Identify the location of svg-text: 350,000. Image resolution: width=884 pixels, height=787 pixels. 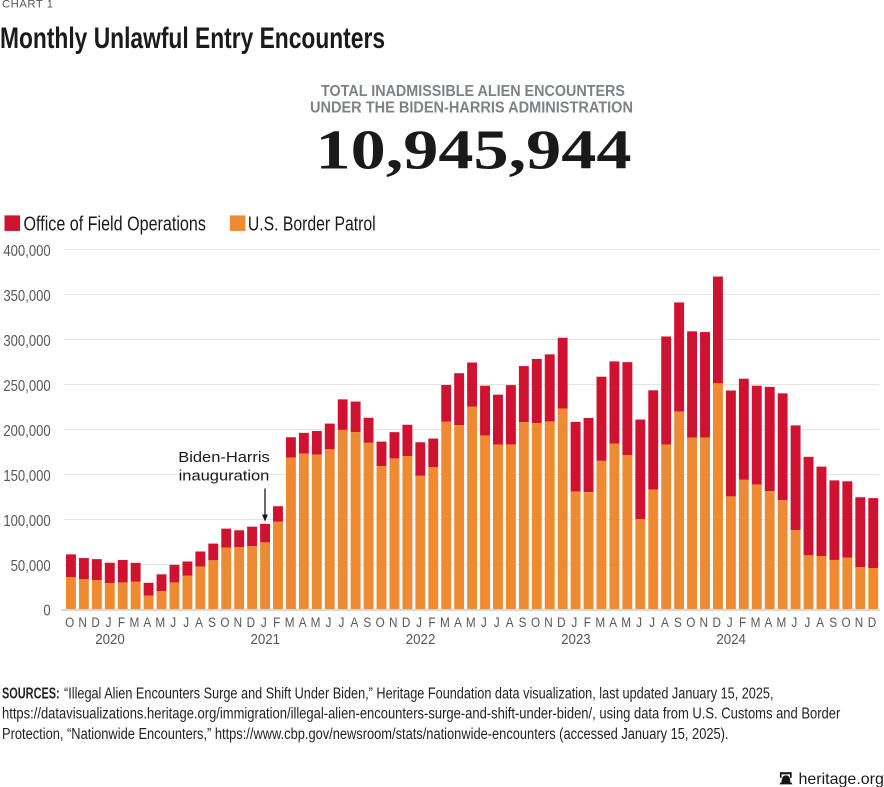
(26, 296).